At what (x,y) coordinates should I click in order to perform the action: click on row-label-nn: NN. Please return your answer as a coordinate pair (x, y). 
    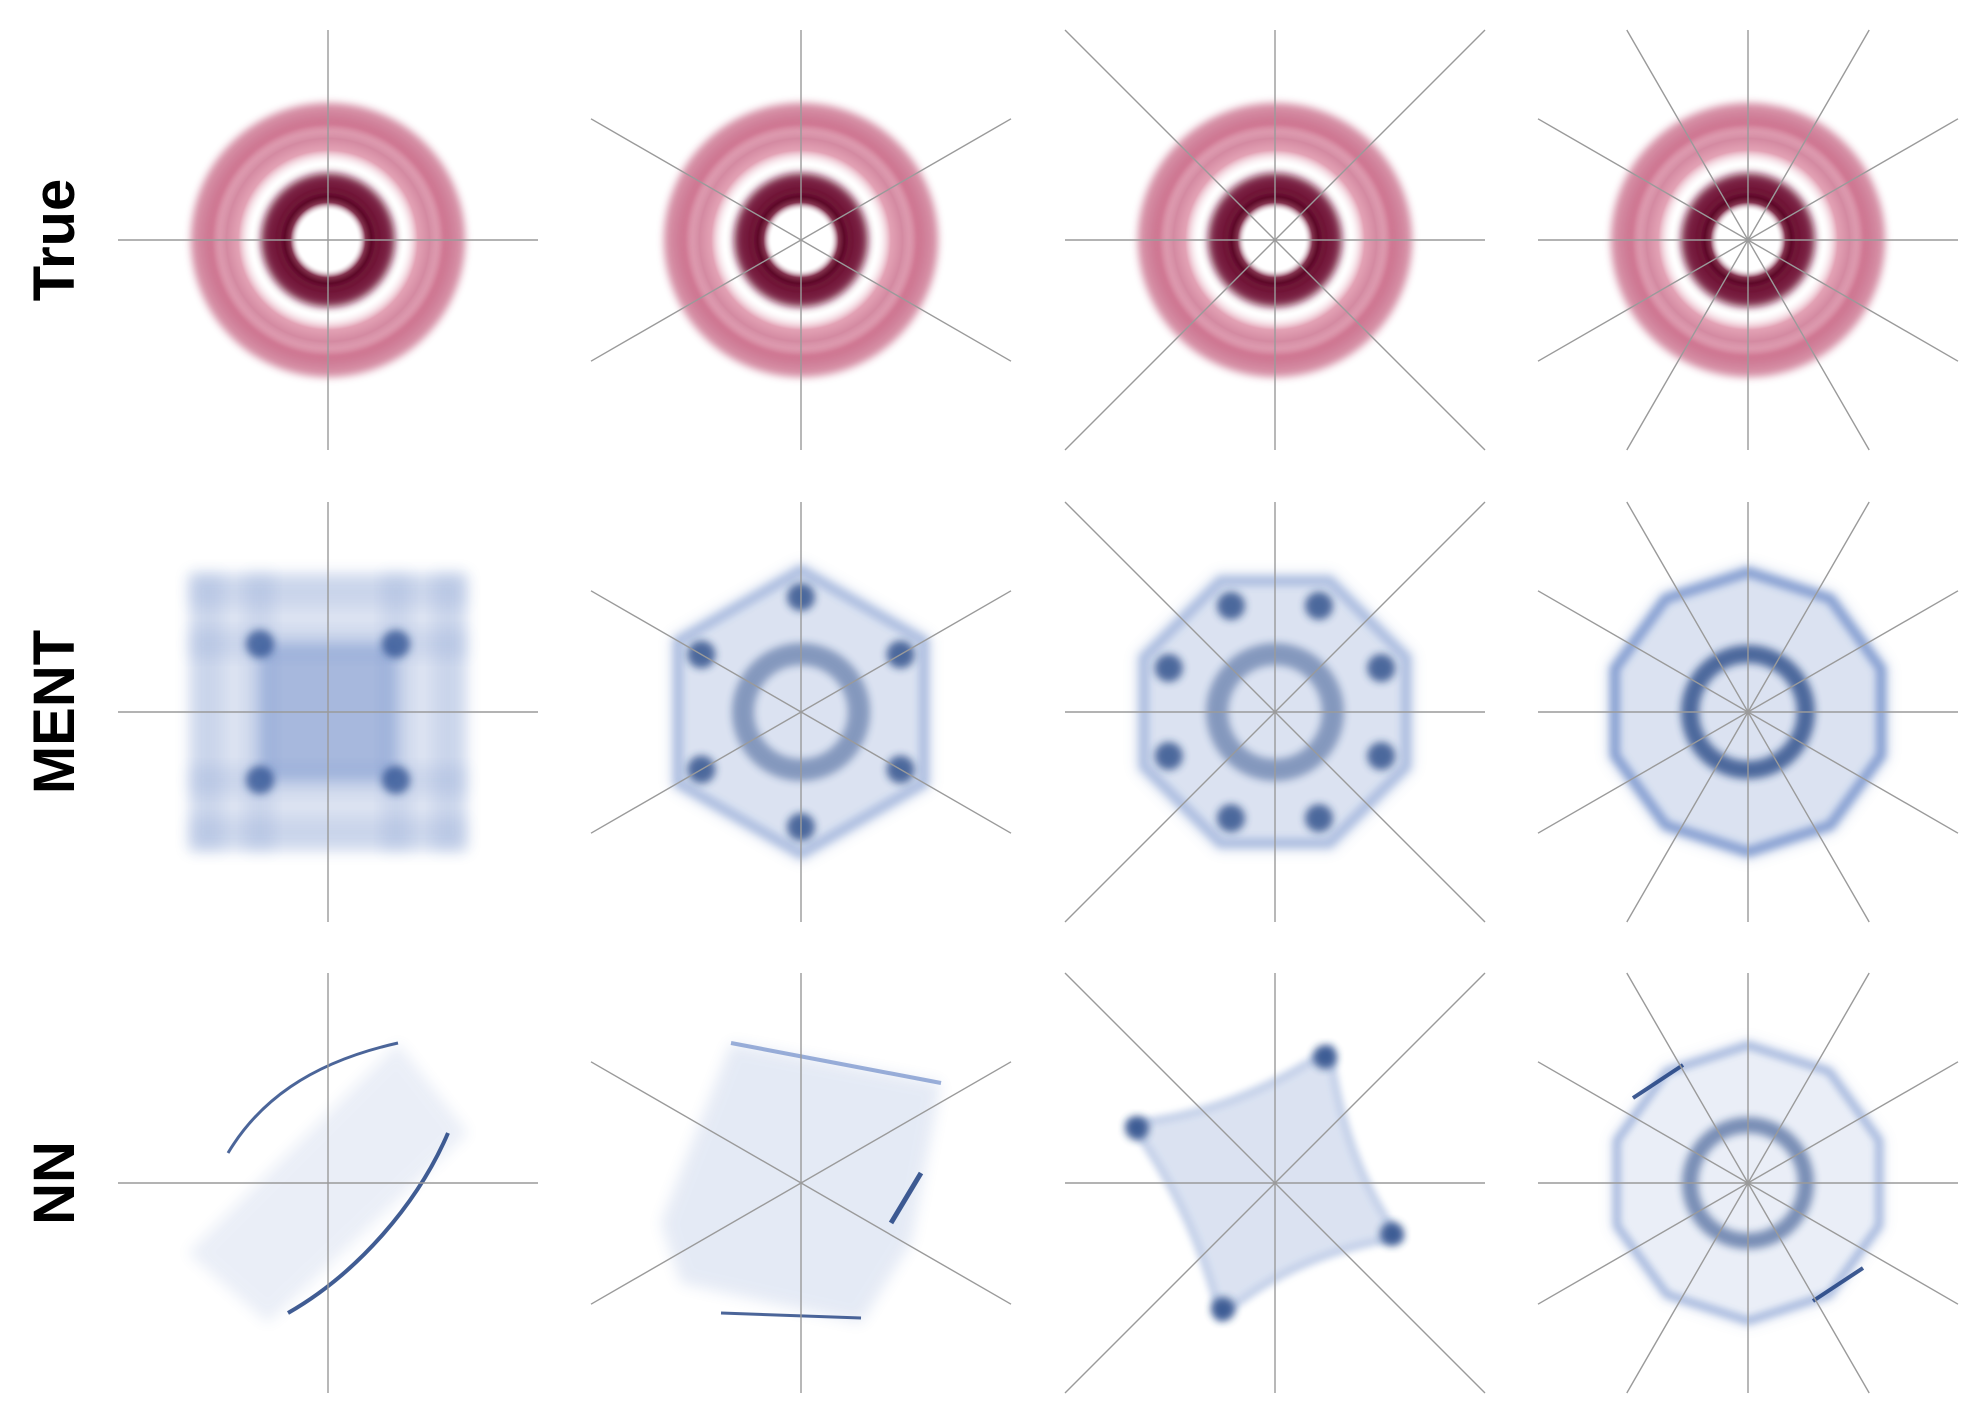
    Looking at the image, I should click on (54, 1183).